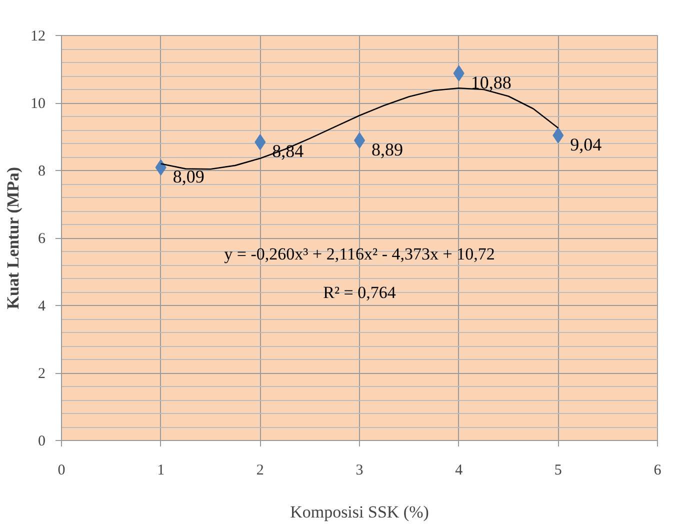  Describe the element at coordinates (13, 238) in the screenshot. I see `y-axis-title: Kuat Lentur (MPa)` at that location.